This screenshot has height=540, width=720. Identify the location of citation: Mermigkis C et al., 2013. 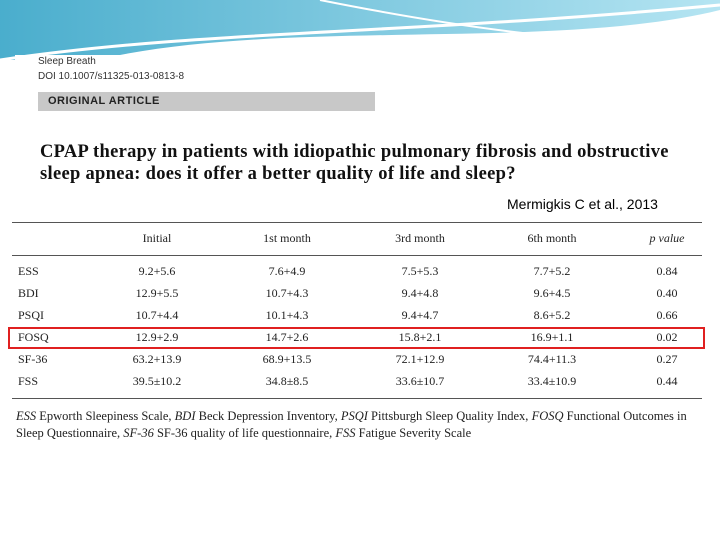
(582, 204).